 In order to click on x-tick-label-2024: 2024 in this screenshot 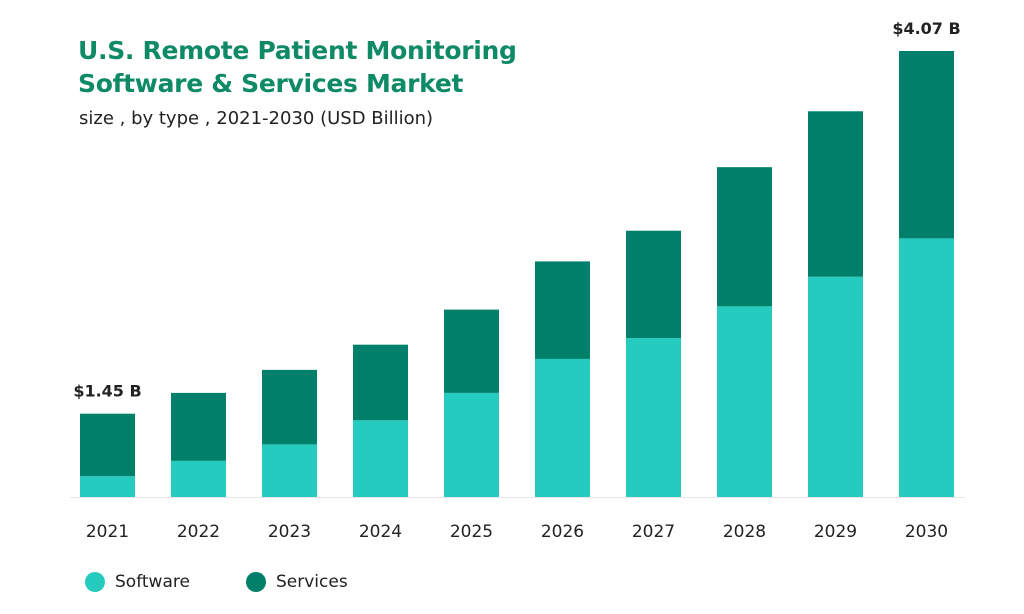, I will do `click(380, 532)`.